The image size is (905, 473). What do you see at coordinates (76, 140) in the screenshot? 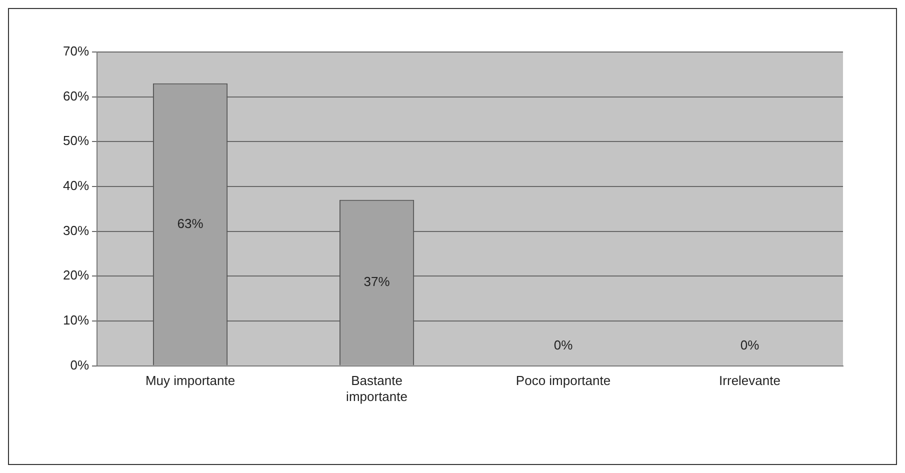
I see `y-tick-label: 50%` at bounding box center [76, 140].